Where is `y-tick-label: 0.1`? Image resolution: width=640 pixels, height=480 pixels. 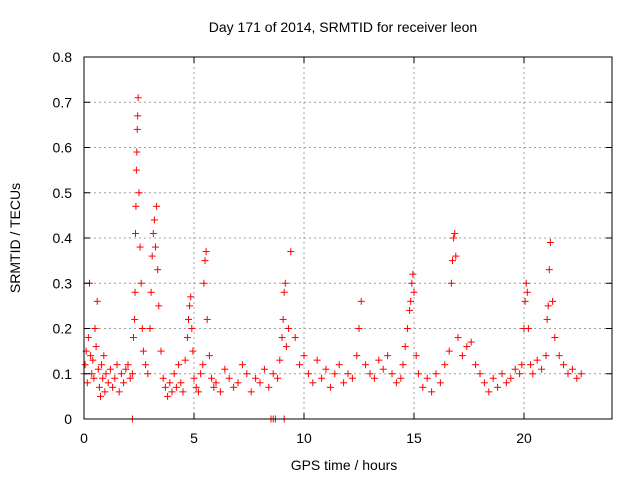 y-tick-label: 0.1 is located at coordinates (63, 374).